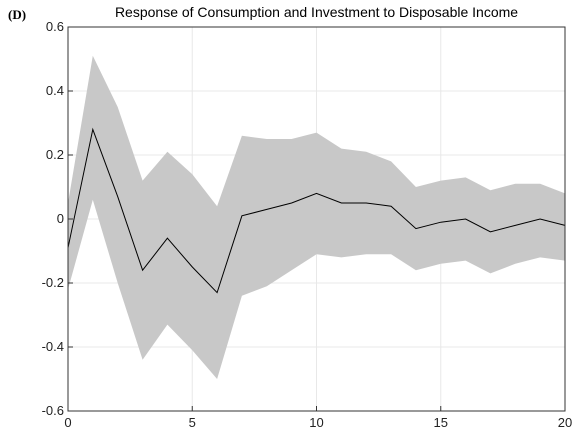  Describe the element at coordinates (441, 422) in the screenshot. I see `x-tick-label: 15` at that location.